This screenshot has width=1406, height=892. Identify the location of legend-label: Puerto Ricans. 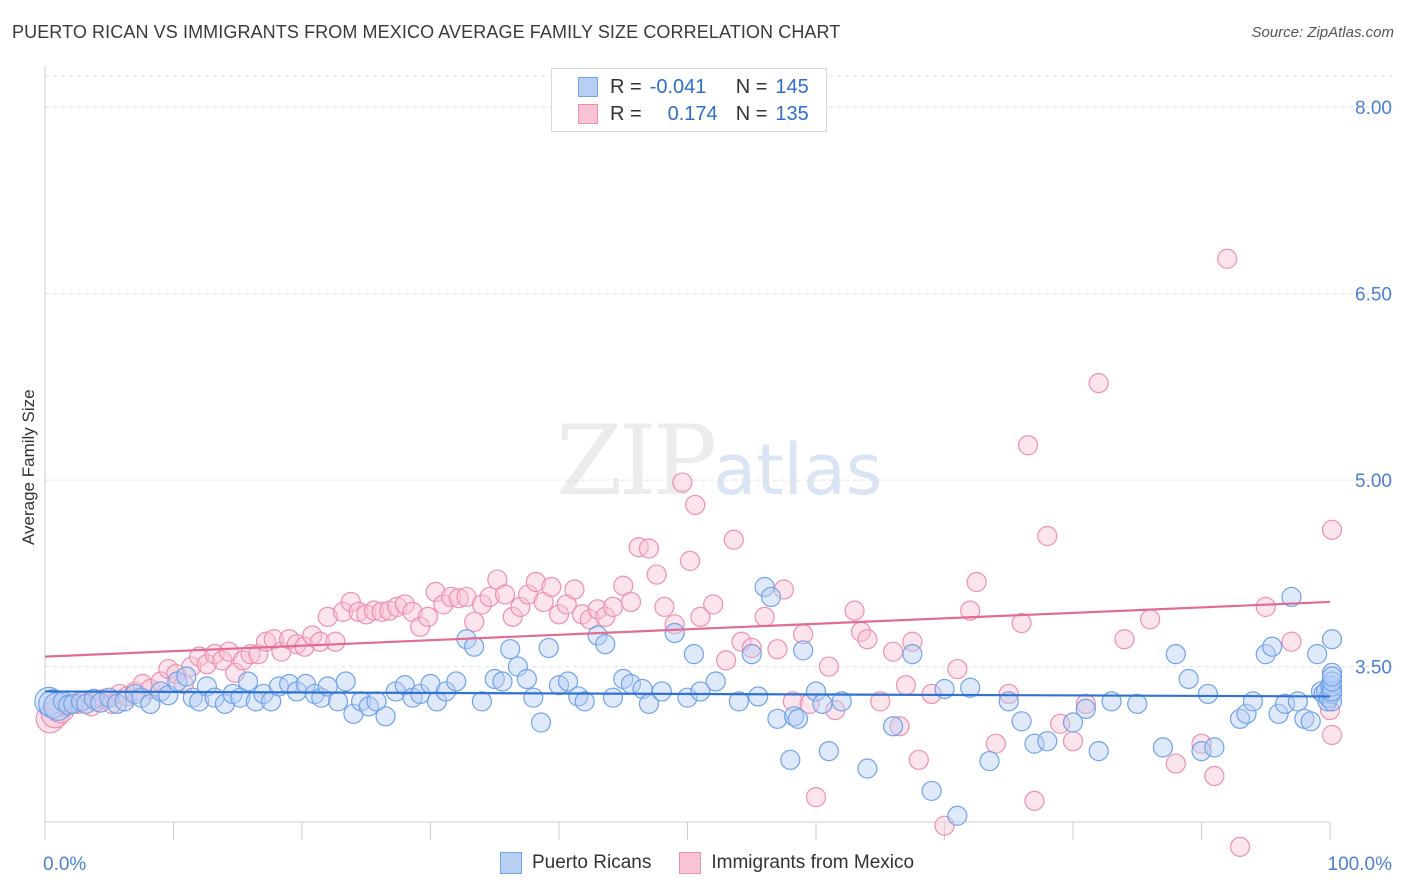
(592, 862).